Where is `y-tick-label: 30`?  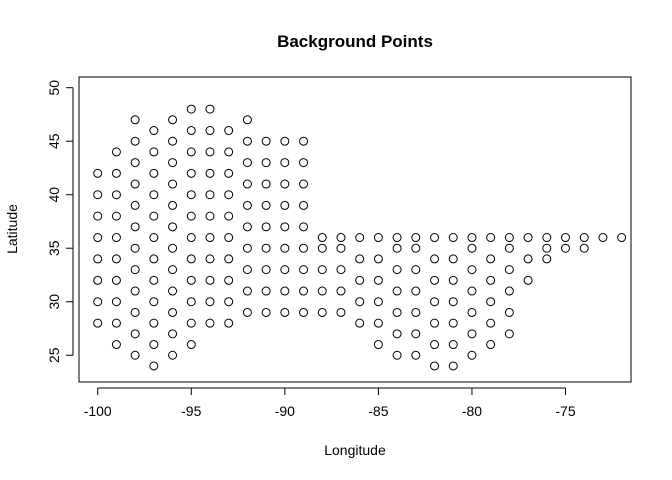
y-tick-label: 30 is located at coordinates (54, 302).